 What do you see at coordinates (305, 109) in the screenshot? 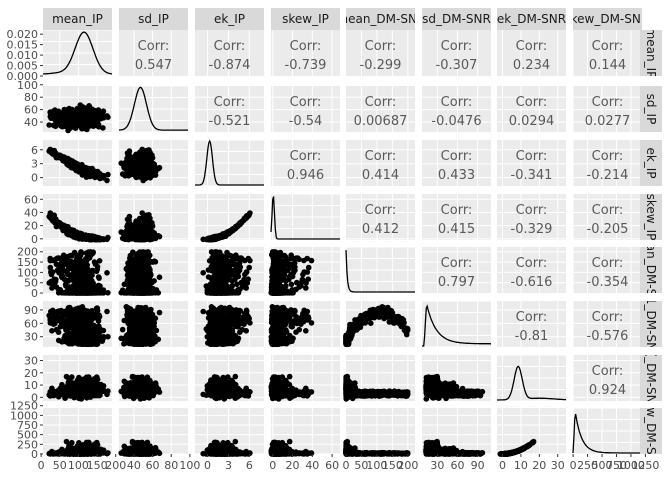
I see `panel-1-3: Corr:-0.54` at bounding box center [305, 109].